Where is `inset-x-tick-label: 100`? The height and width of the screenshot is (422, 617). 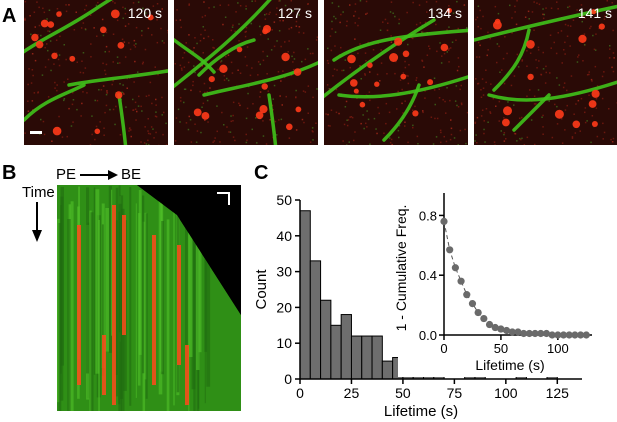
inset-x-tick-label: 100 is located at coordinates (558, 348).